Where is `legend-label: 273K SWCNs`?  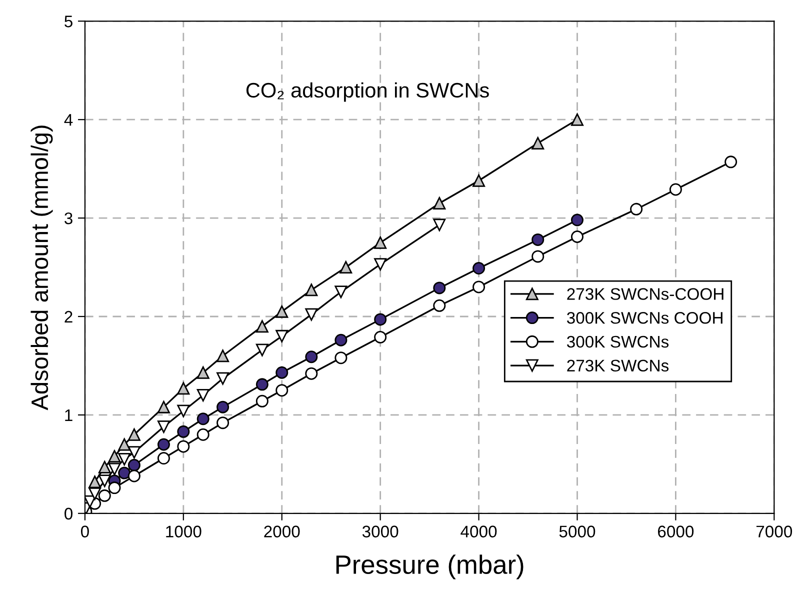
legend-label: 273K SWCNs is located at coordinates (618, 366).